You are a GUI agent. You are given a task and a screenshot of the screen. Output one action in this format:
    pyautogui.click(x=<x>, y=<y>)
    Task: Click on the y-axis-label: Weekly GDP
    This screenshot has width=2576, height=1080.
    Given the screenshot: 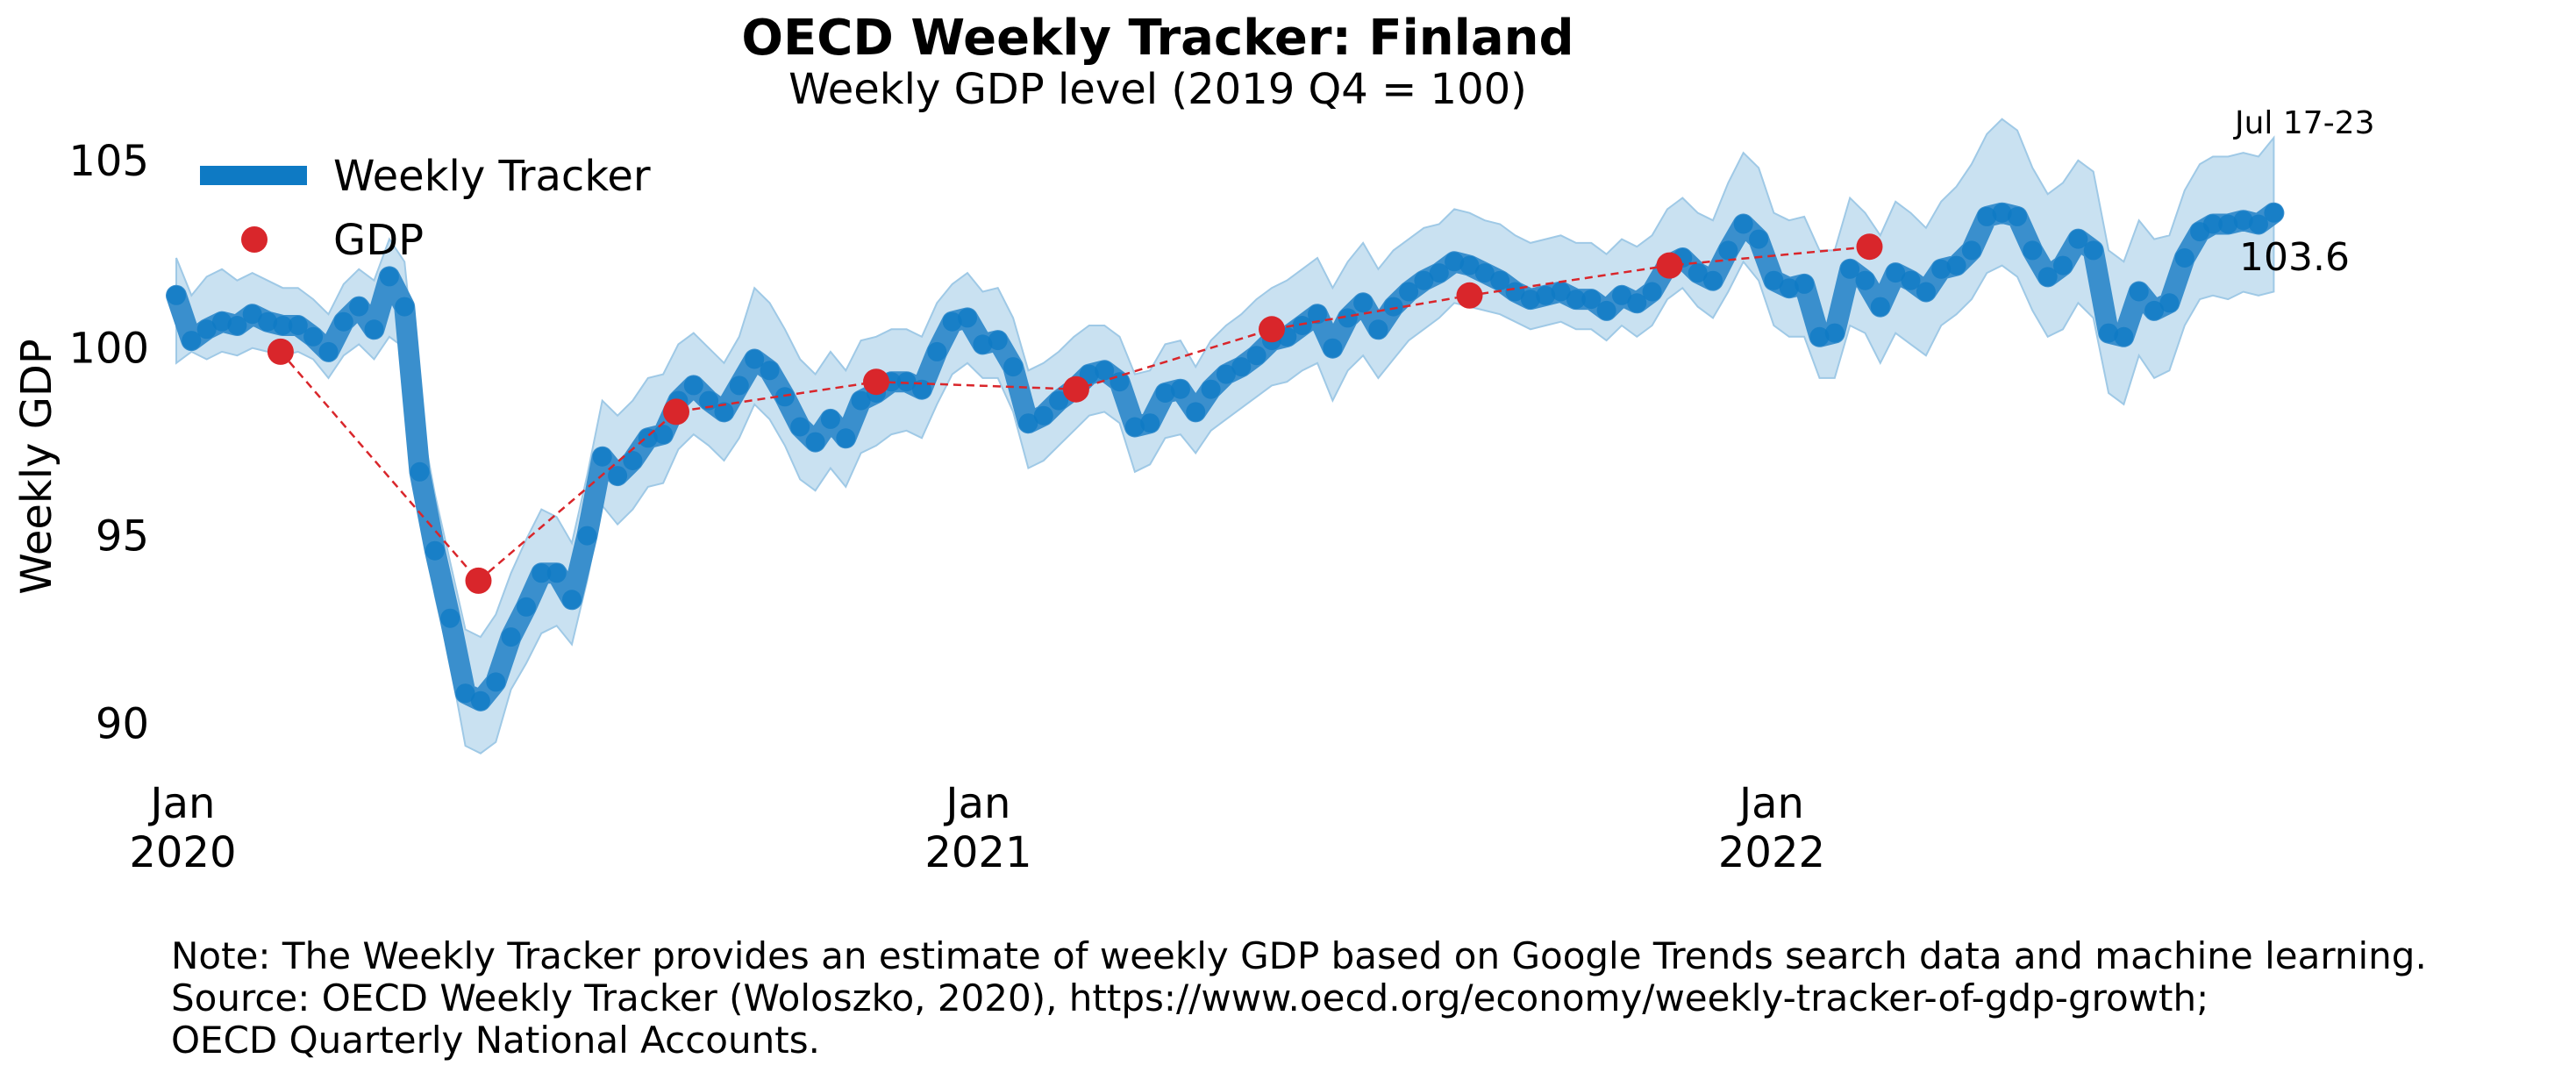 What is the action you would take?
    pyautogui.click(x=36, y=467)
    